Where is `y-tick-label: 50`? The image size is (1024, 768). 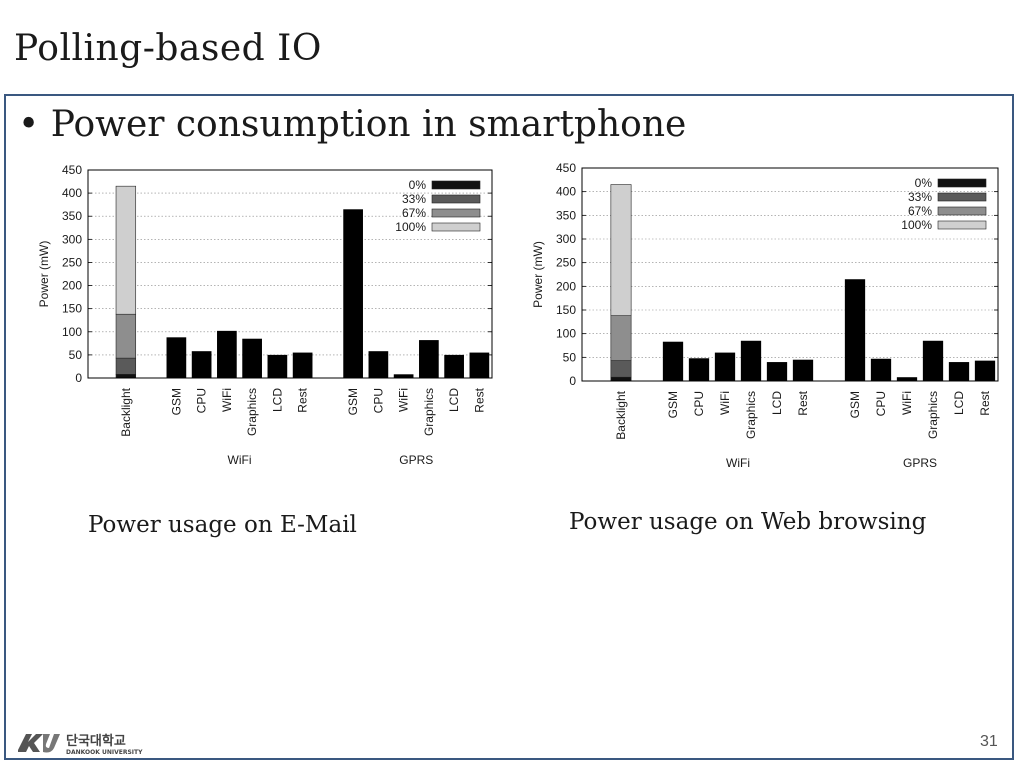 y-tick-label: 50 is located at coordinates (76, 355).